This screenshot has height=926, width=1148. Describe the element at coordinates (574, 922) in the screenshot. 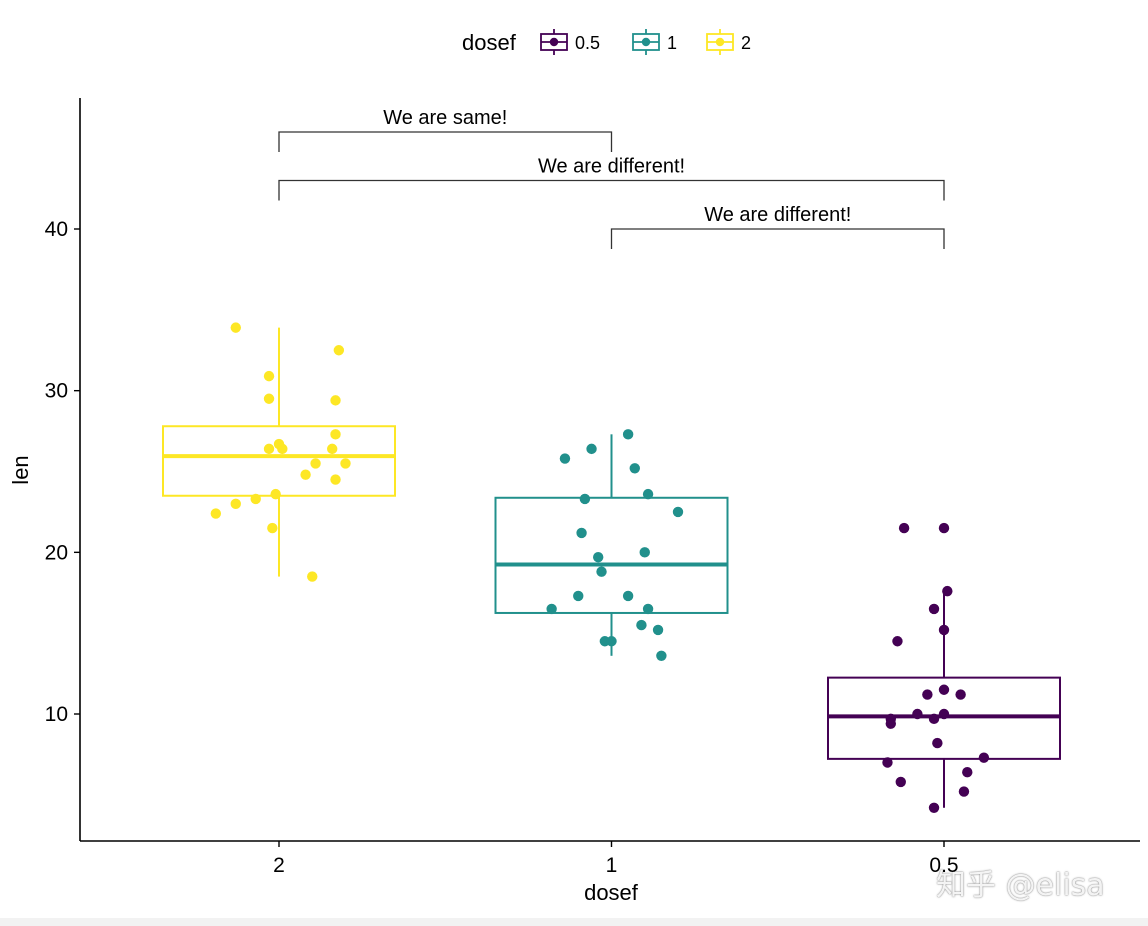

I see `bottom-strip` at that location.